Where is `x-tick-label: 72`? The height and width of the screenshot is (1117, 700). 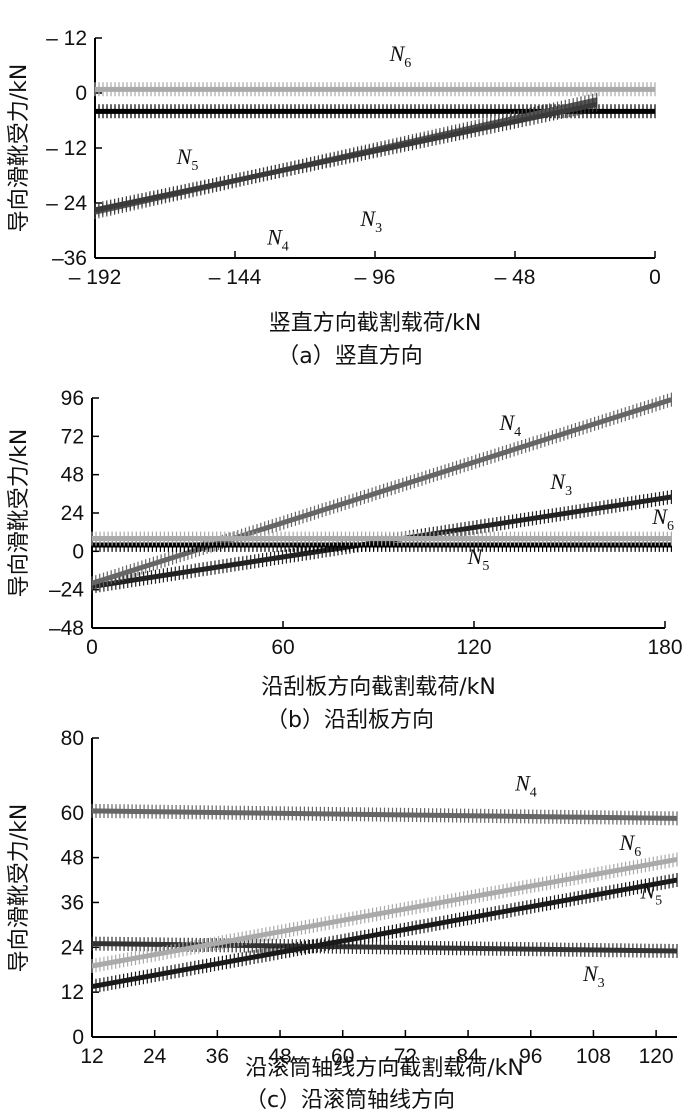 x-tick-label: 72 is located at coordinates (405, 1056).